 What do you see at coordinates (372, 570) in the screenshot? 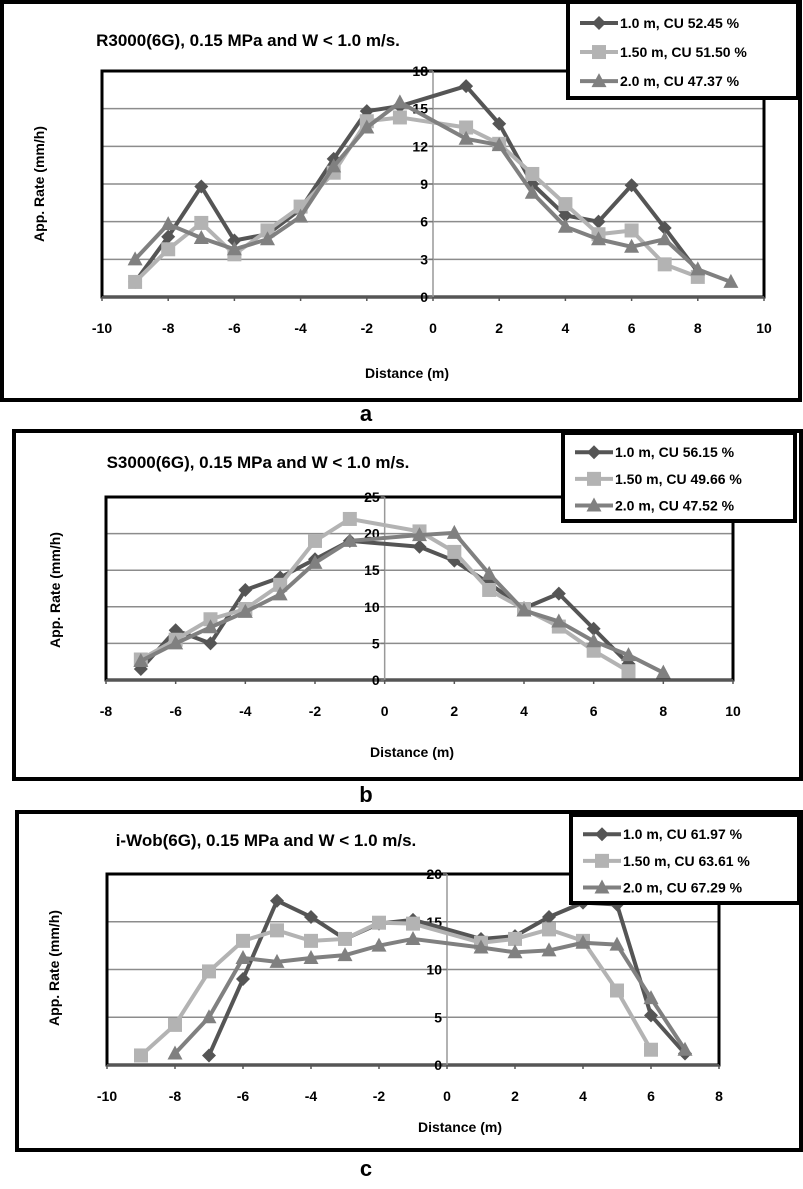
I see `y-tick-label: 15` at bounding box center [372, 570].